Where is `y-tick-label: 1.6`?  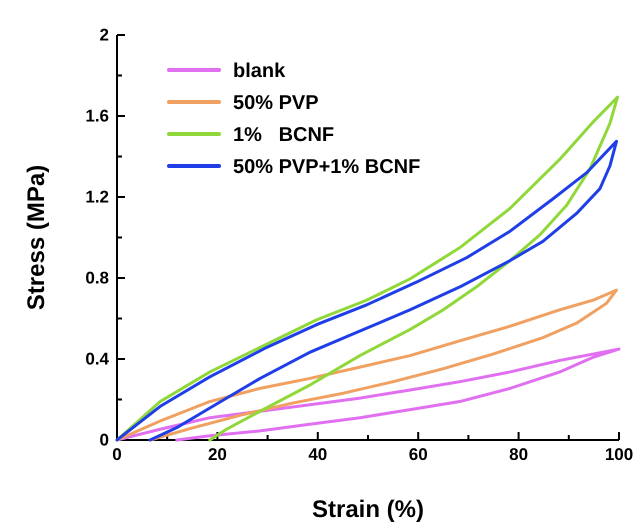 y-tick-label: 1.6 is located at coordinates (97, 116).